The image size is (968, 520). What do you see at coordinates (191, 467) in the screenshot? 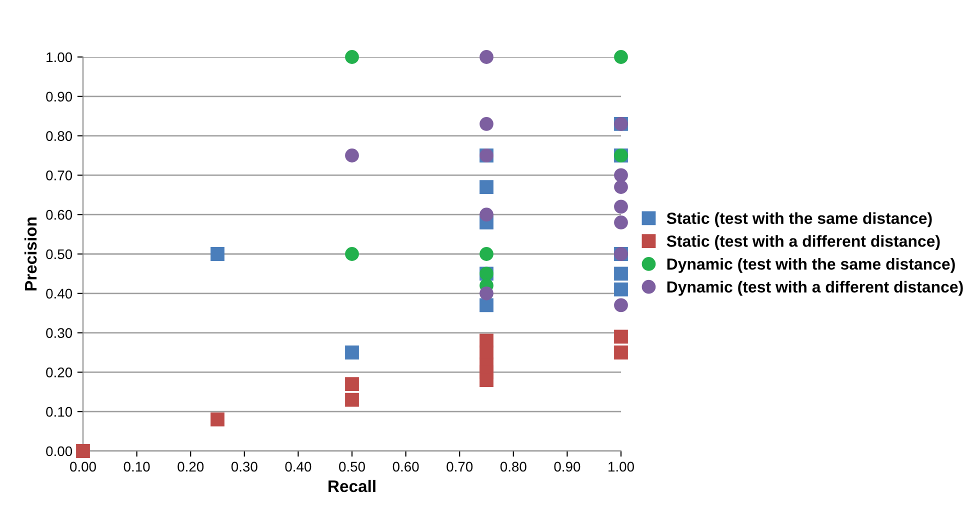
I see `x-tick-label: 0.20` at bounding box center [191, 467].